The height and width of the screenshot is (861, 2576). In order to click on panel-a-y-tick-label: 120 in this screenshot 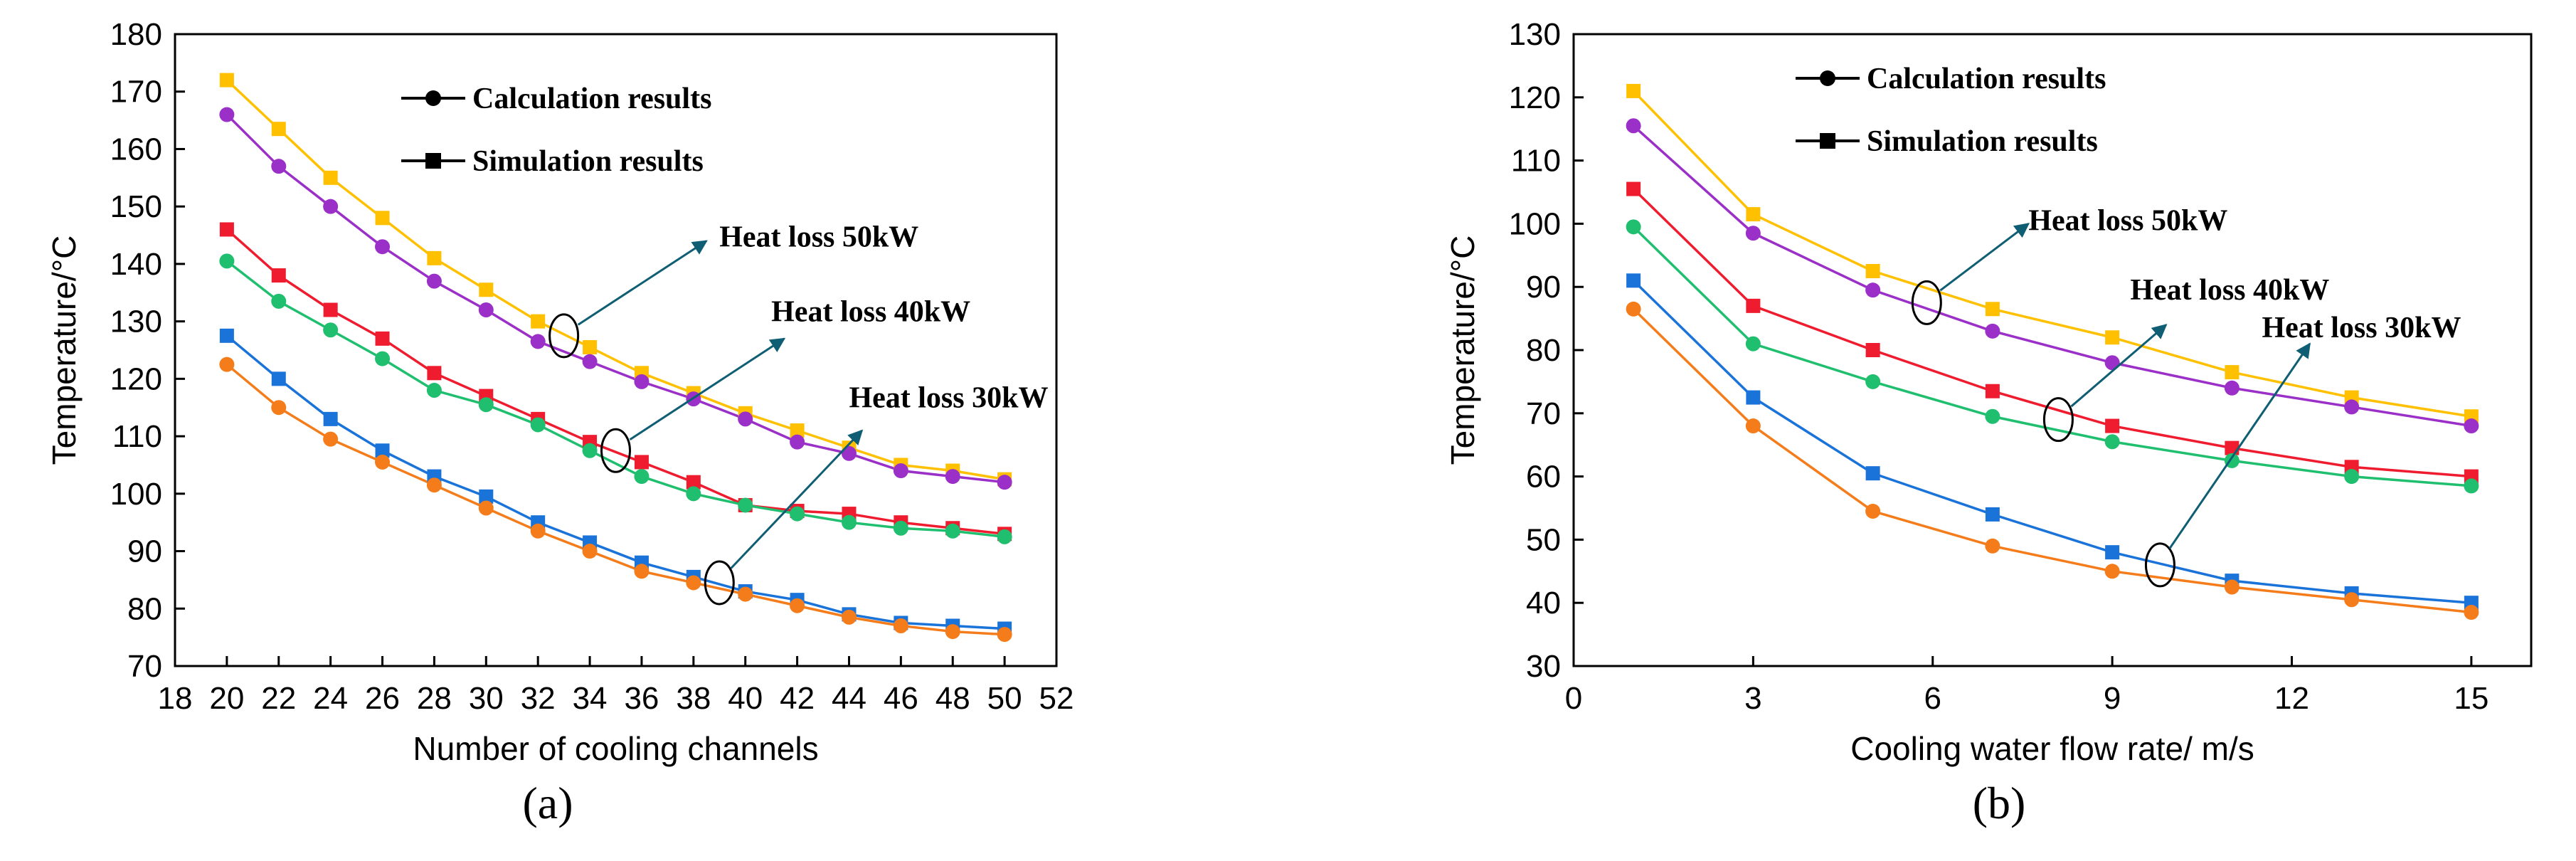, I will do `click(136, 378)`.